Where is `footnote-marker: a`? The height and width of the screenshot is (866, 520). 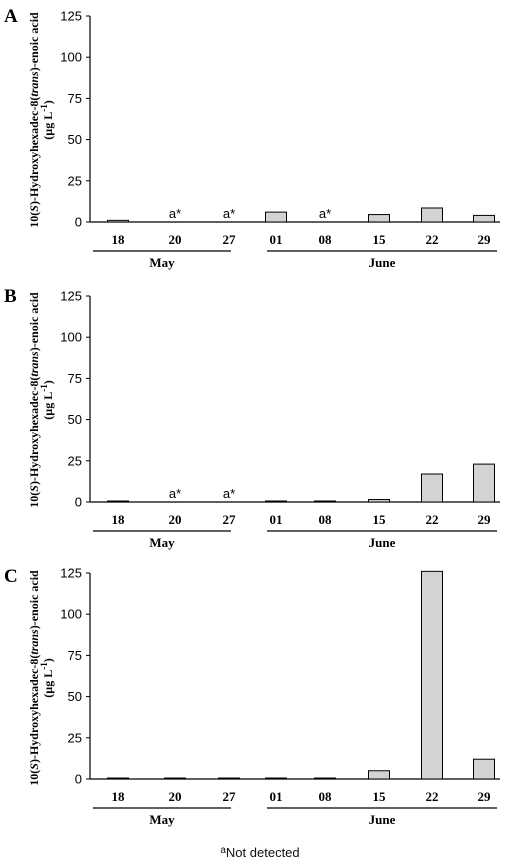
footnote-marker: a is located at coordinates (223, 850).